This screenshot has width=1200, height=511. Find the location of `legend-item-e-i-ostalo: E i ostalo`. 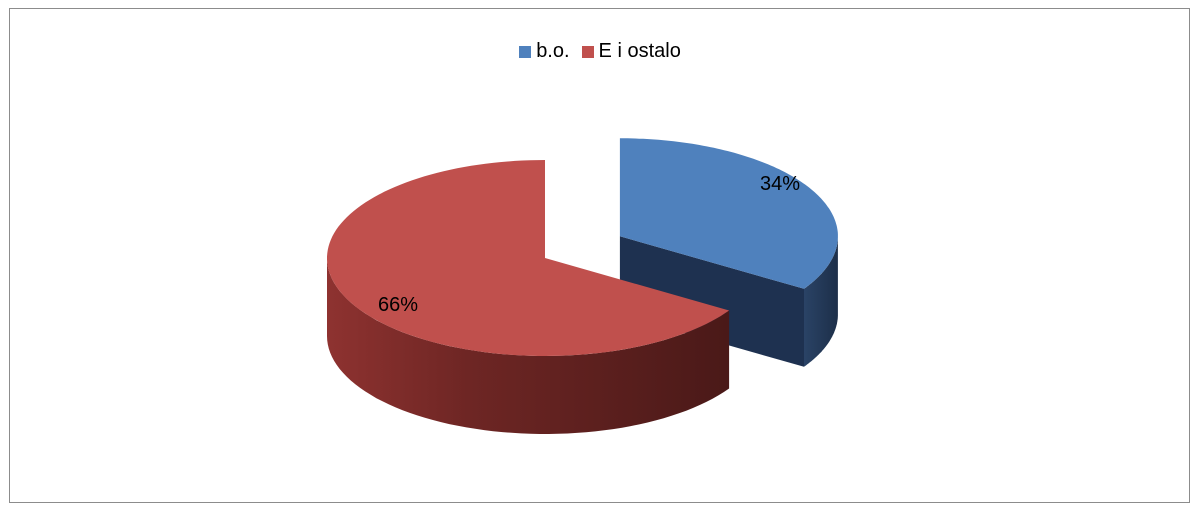

legend-item-e-i-ostalo: E i ostalo is located at coordinates (631, 51).